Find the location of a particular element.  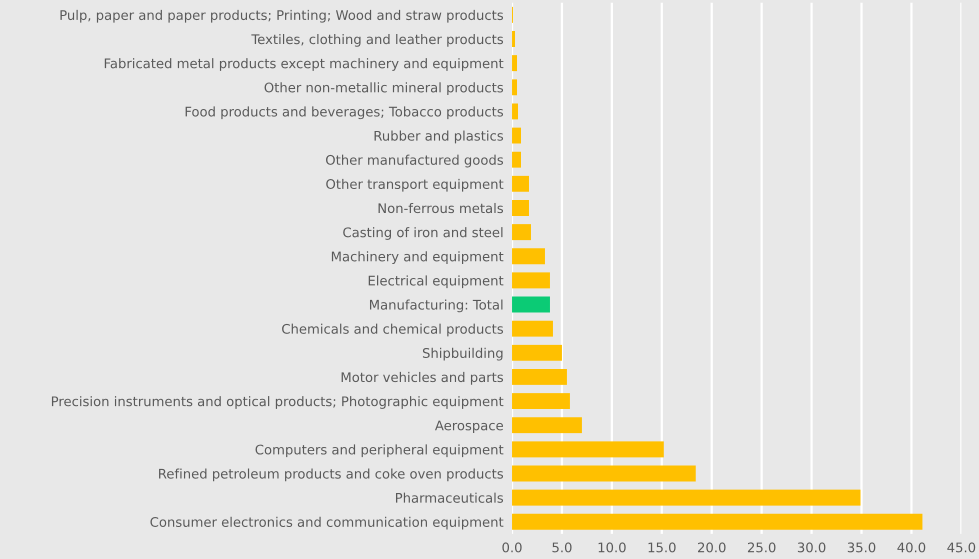

y-tick-label: Aerospace is located at coordinates (468, 426).